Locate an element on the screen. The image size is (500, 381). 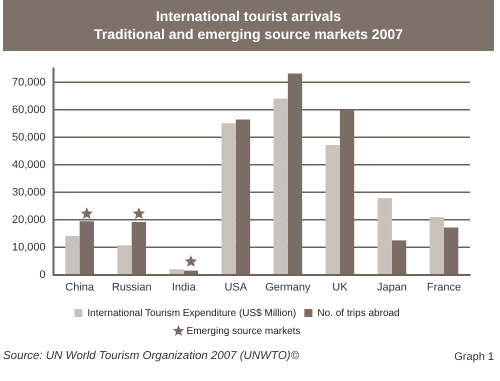
x-tick-label: China is located at coordinates (80, 287).